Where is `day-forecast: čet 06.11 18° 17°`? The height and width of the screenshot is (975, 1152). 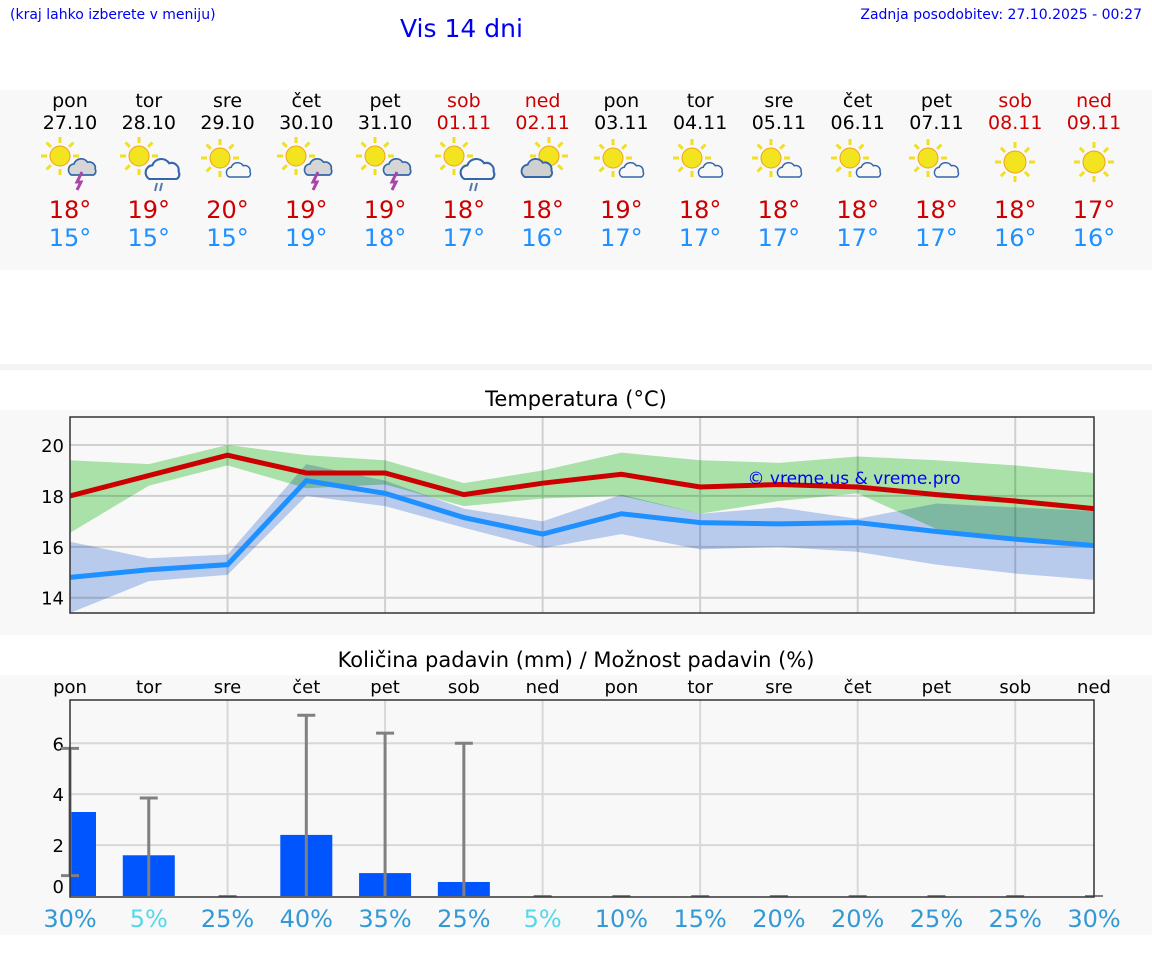 day-forecast: čet 06.11 18° 17° is located at coordinates (858, 171).